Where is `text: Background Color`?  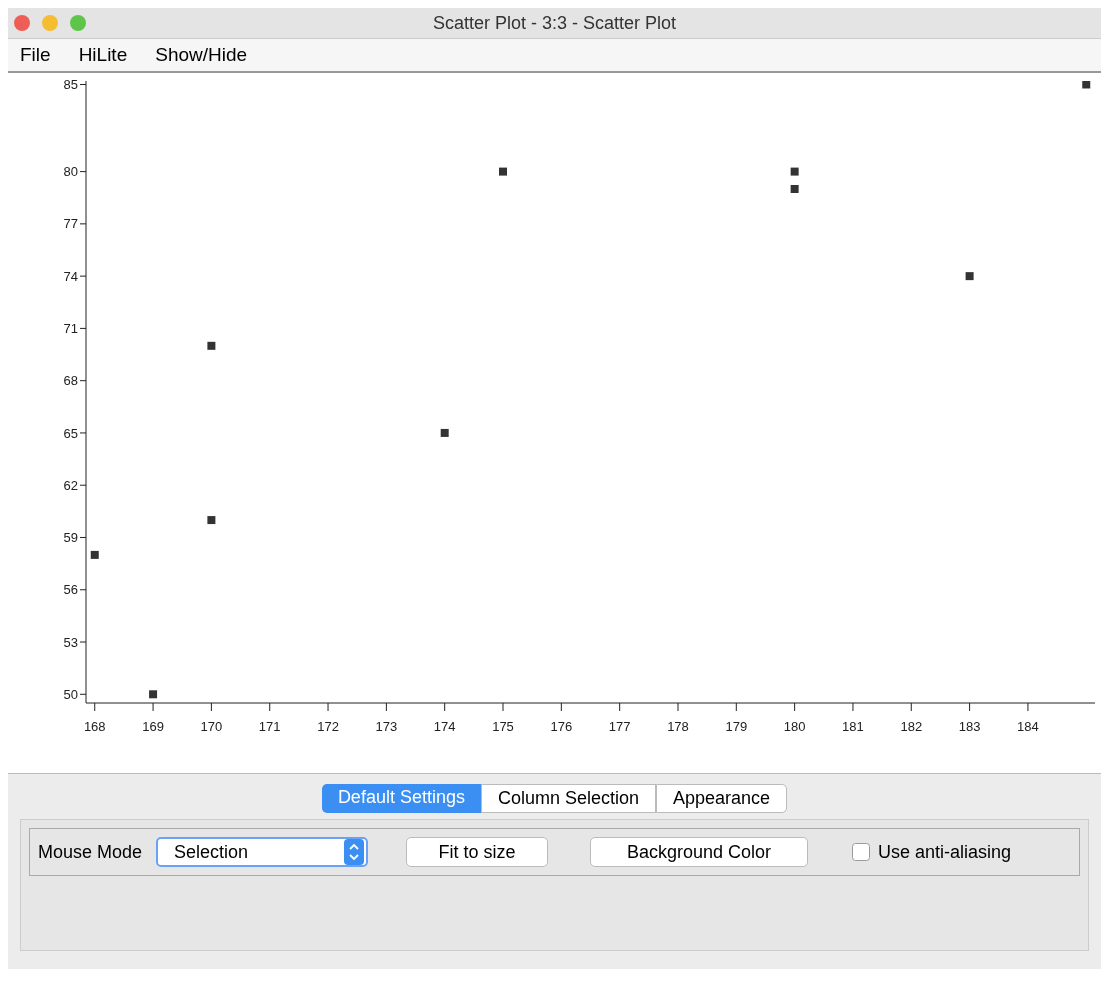 text: Background Color is located at coordinates (699, 852).